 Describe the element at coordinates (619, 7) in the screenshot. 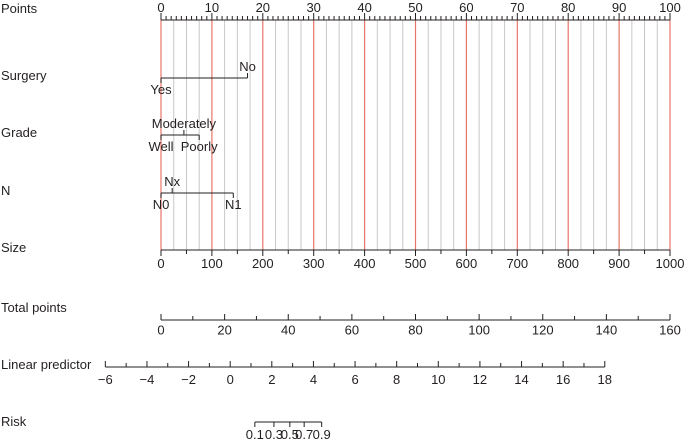

I see `points-tick-label: 90` at that location.